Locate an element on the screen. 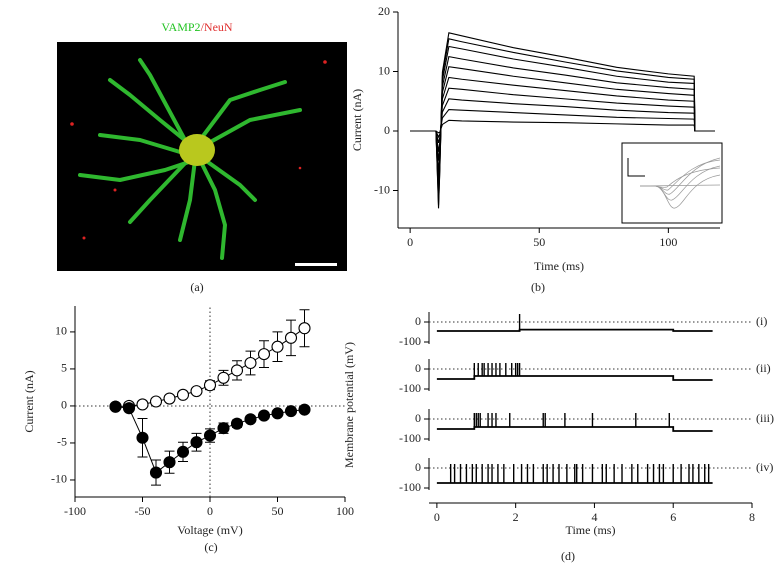  caption: (c) is located at coordinates (210, 547).